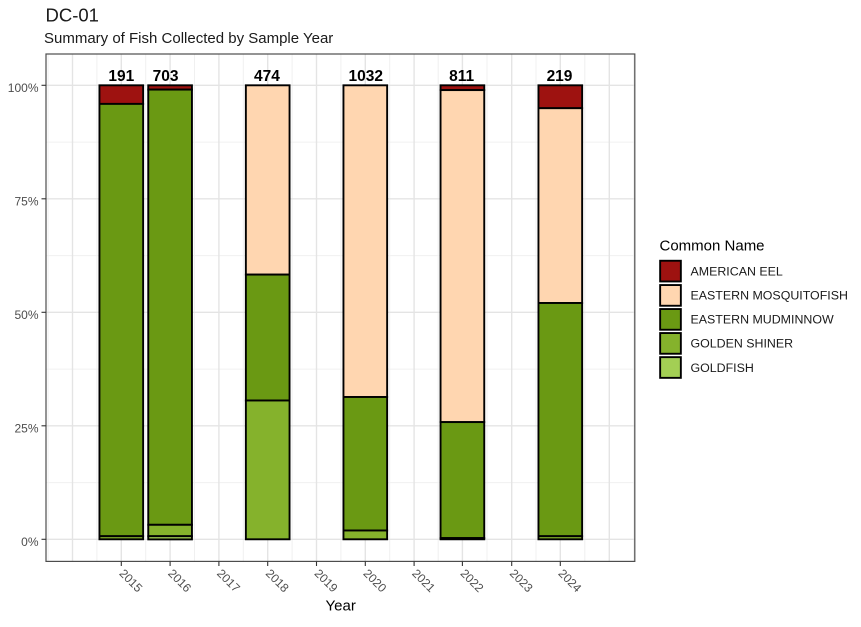  I want to click on svg-text: 25%, so click(26, 428).